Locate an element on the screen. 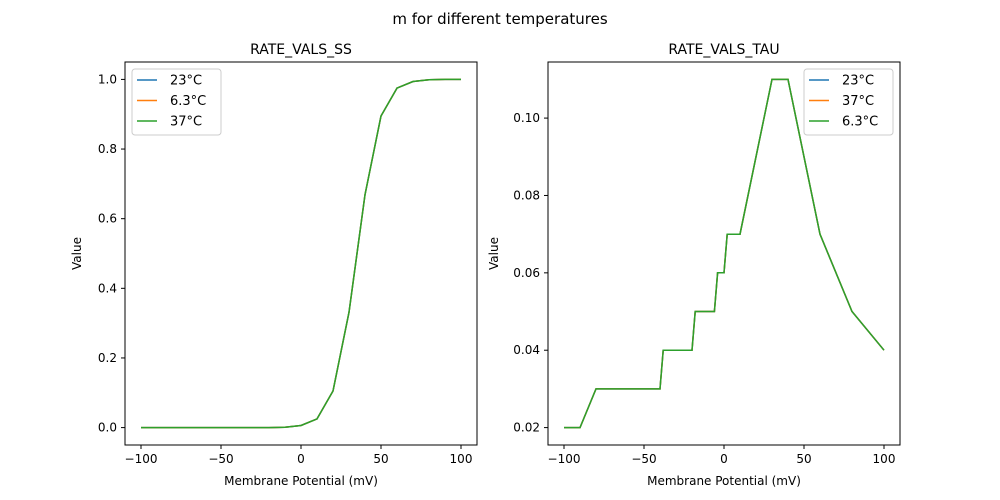 This screenshot has width=1000, height=500. y-tick-label: 0.08 is located at coordinates (526, 195).